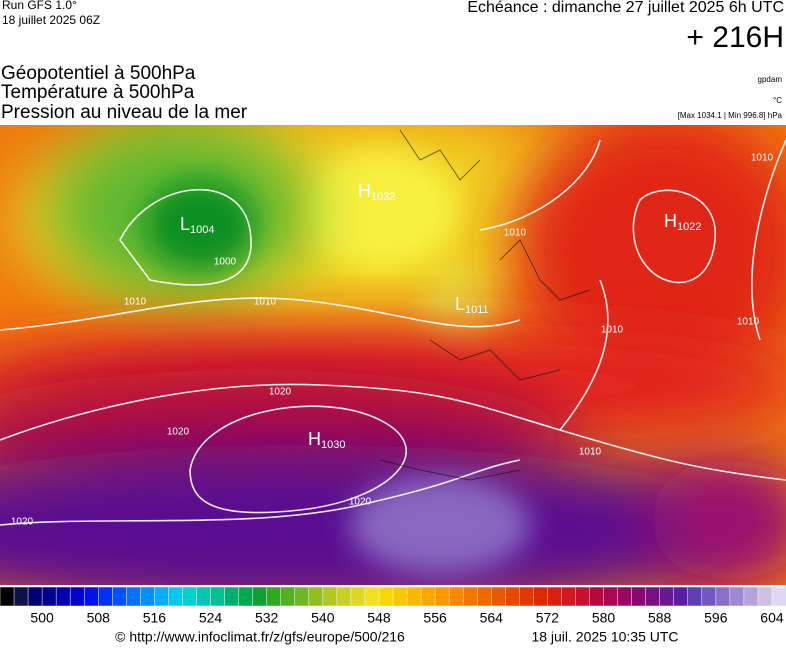 Image resolution: width=786 pixels, height=648 pixels. I want to click on colorbar-label: 580, so click(604, 618).